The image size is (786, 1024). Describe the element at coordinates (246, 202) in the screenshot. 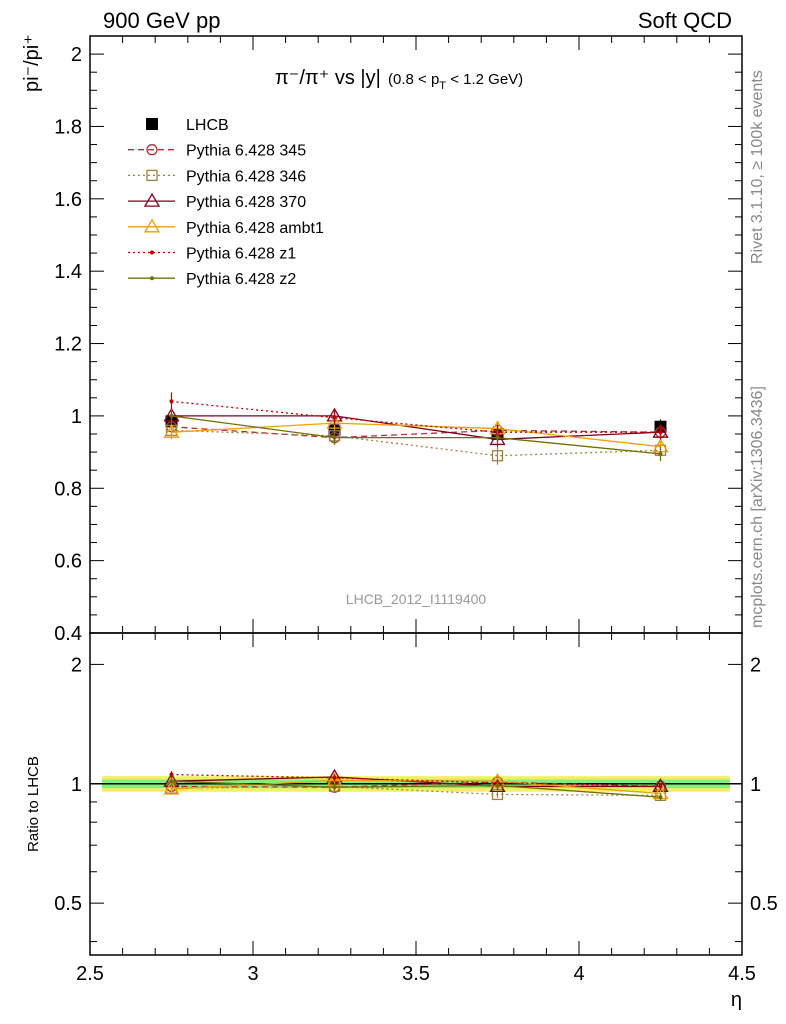

I see `legend-label: Pythia 6.428 370` at that location.